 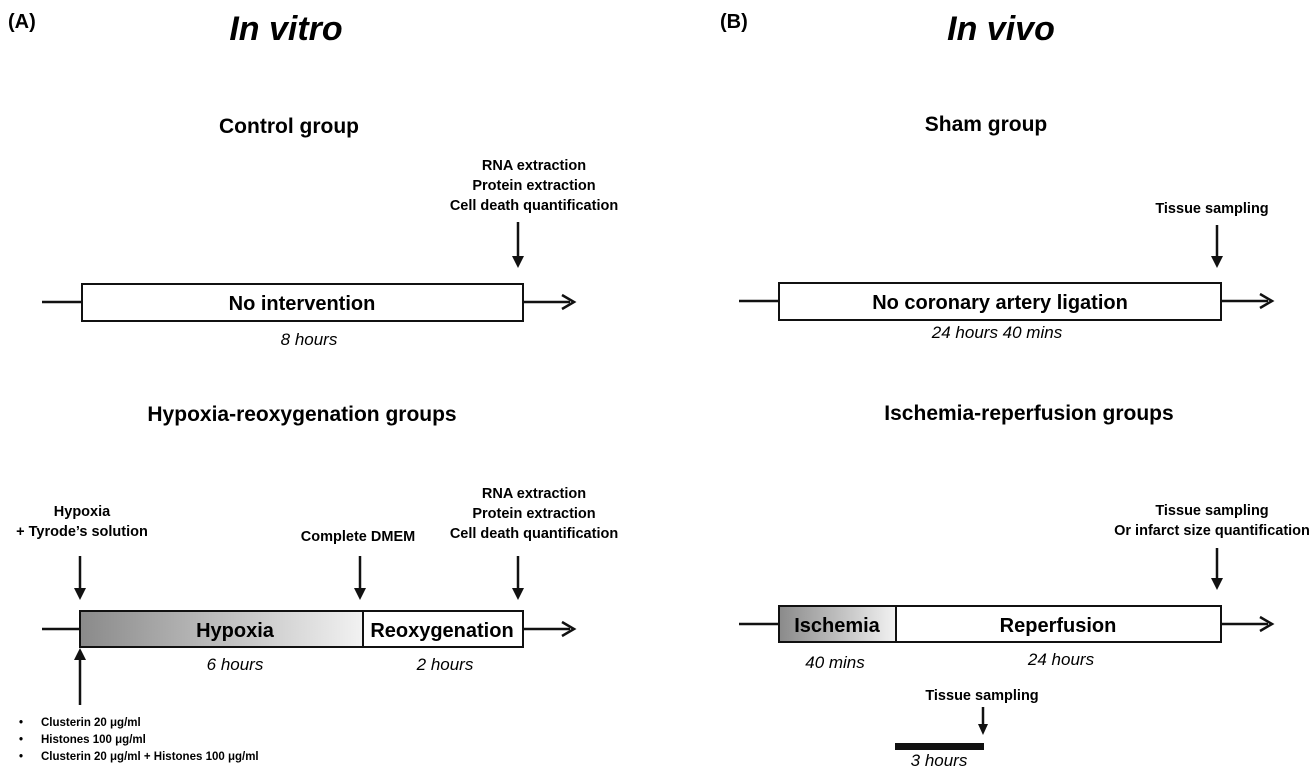 I want to click on control-endpoint-1: RNA extraction, so click(x=534, y=166).